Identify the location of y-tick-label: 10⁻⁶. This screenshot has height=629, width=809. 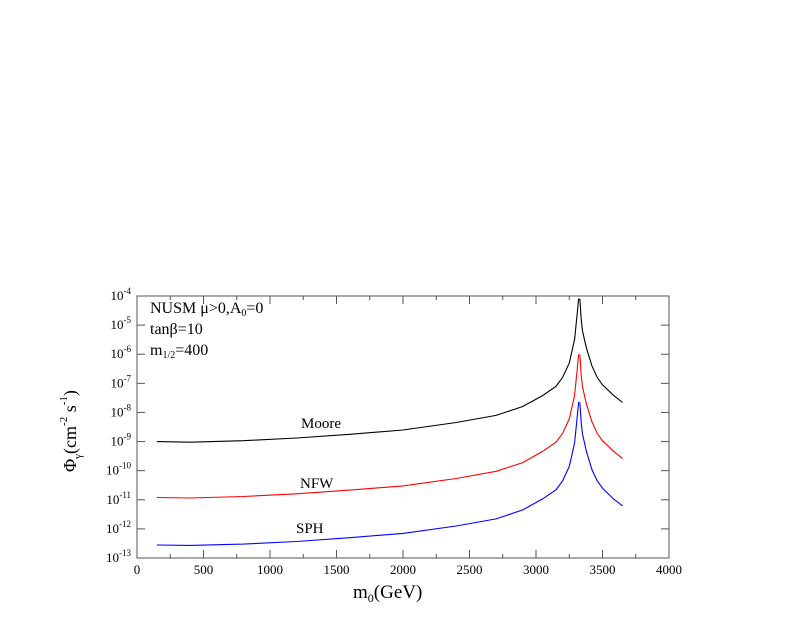
(121, 352).